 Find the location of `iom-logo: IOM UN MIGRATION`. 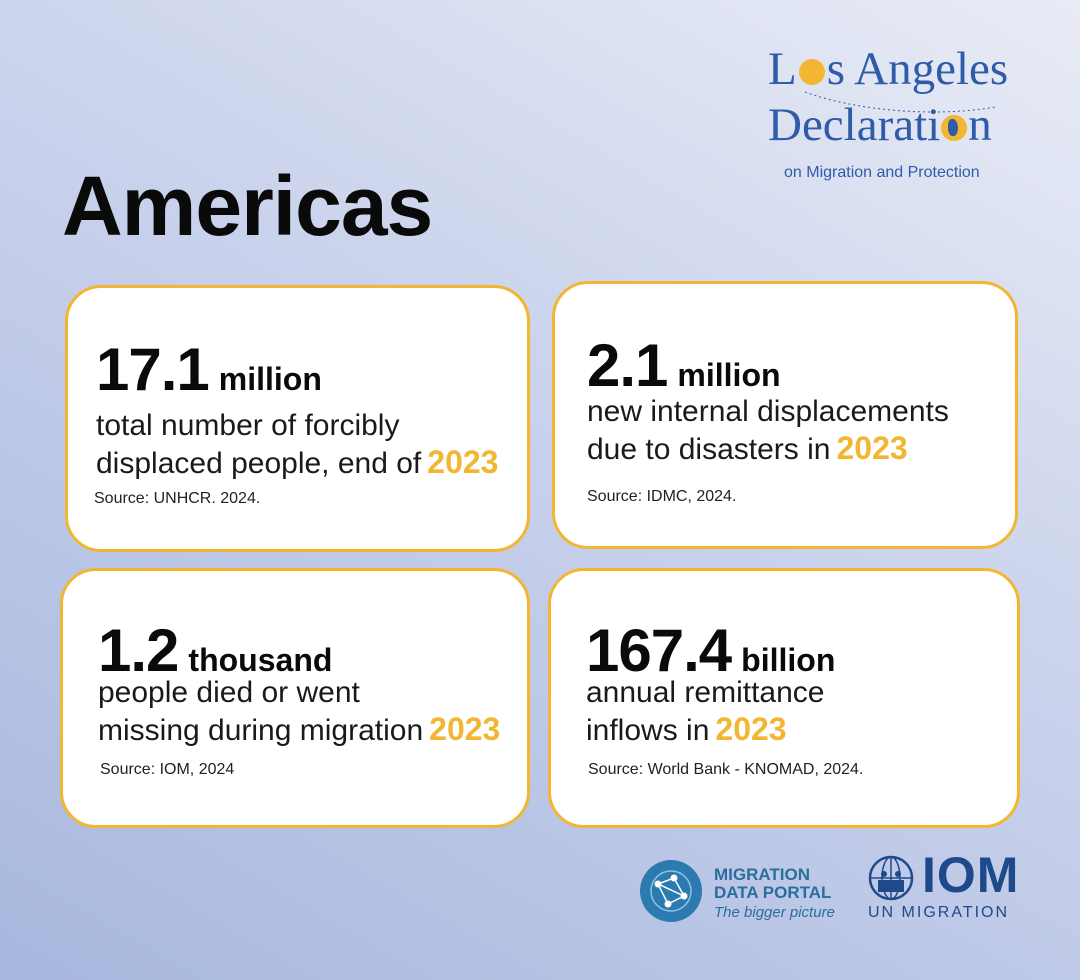

iom-logo: IOM UN MIGRATION is located at coordinates (953, 887).